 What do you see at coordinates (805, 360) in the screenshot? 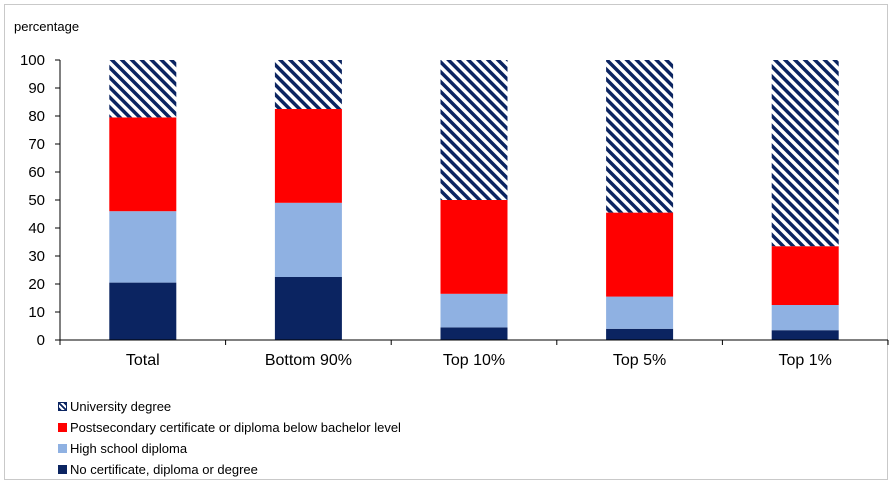
I see `x-tick-label: Top 1%` at bounding box center [805, 360].